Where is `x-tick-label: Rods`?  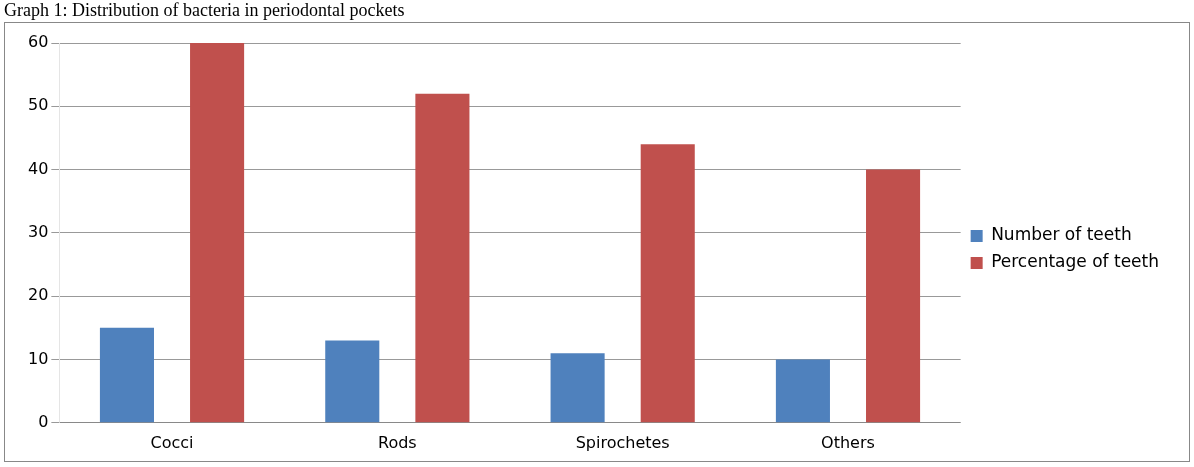 x-tick-label: Rods is located at coordinates (397, 442).